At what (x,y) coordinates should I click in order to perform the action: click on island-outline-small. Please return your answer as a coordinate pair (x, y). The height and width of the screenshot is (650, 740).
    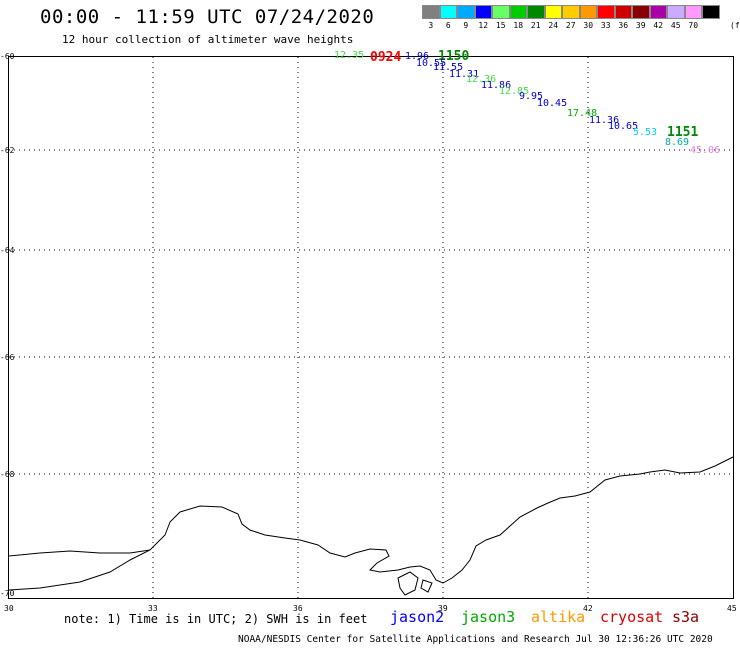
    Looking at the image, I should click on (426, 586).